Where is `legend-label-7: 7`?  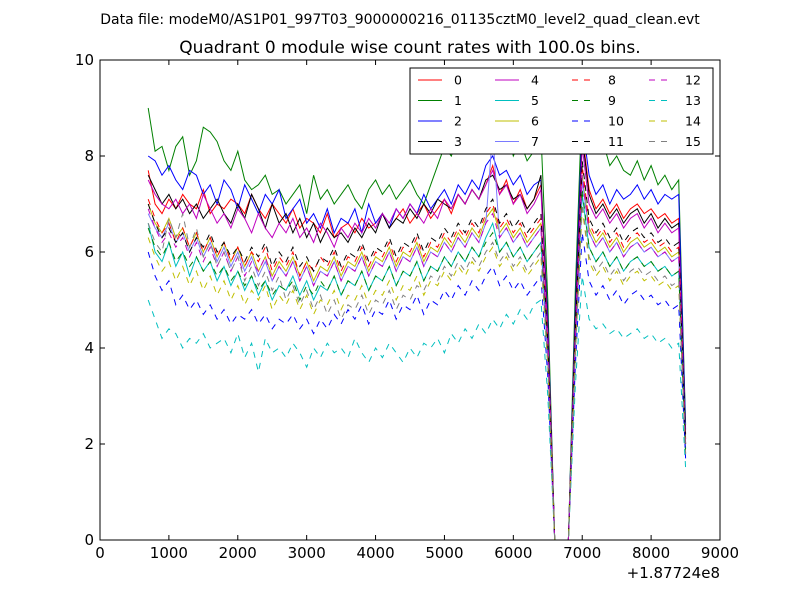 legend-label-7: 7 is located at coordinates (535, 141).